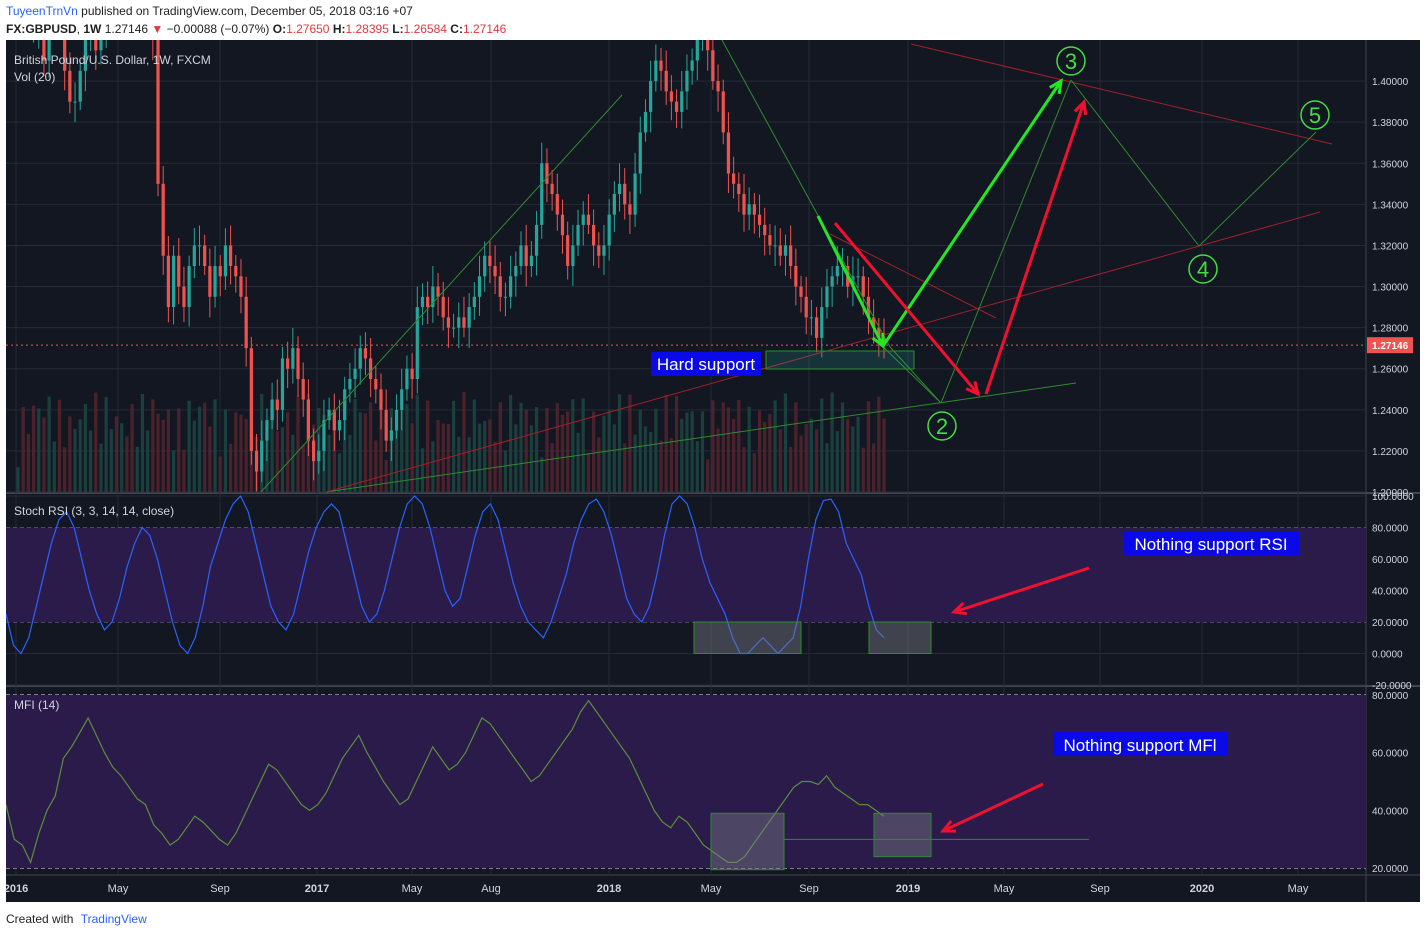 This screenshot has width=1428, height=937. What do you see at coordinates (113, 919) in the screenshot?
I see `tradingview-logo: TradingView` at bounding box center [113, 919].